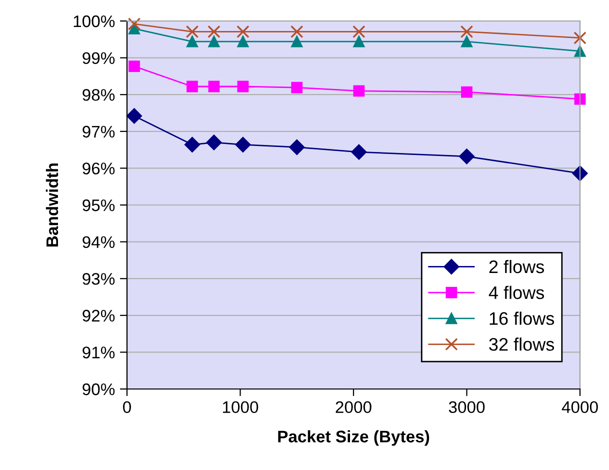 The width and height of the screenshot is (609, 470). Describe the element at coordinates (98, 279) in the screenshot. I see `y-tick-label: 93%` at that location.